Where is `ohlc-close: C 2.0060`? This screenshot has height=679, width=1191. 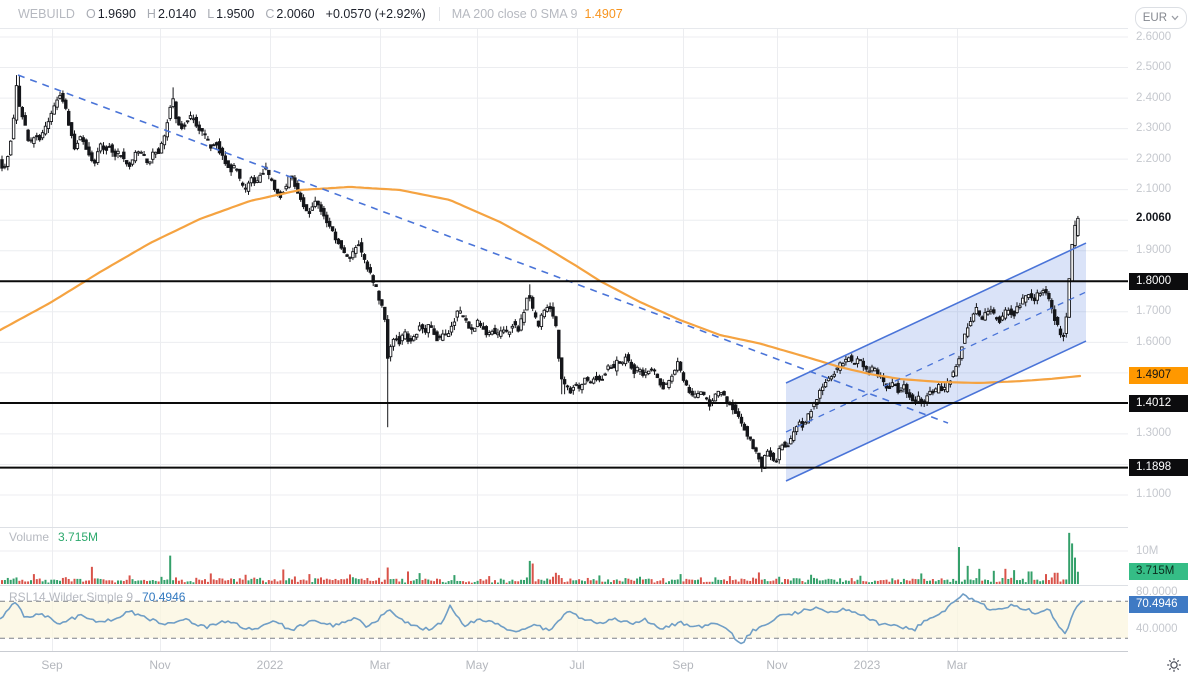
ohlc-close: C 2.0060 is located at coordinates (290, 14).